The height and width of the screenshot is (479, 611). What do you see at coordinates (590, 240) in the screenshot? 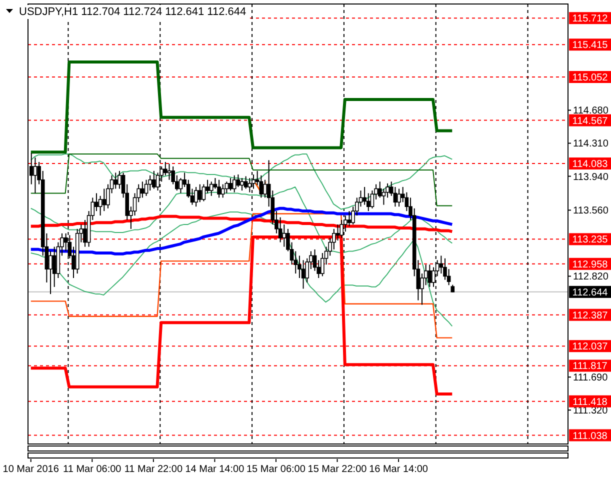
I see `ref-line-label: 113.235` at bounding box center [590, 240].